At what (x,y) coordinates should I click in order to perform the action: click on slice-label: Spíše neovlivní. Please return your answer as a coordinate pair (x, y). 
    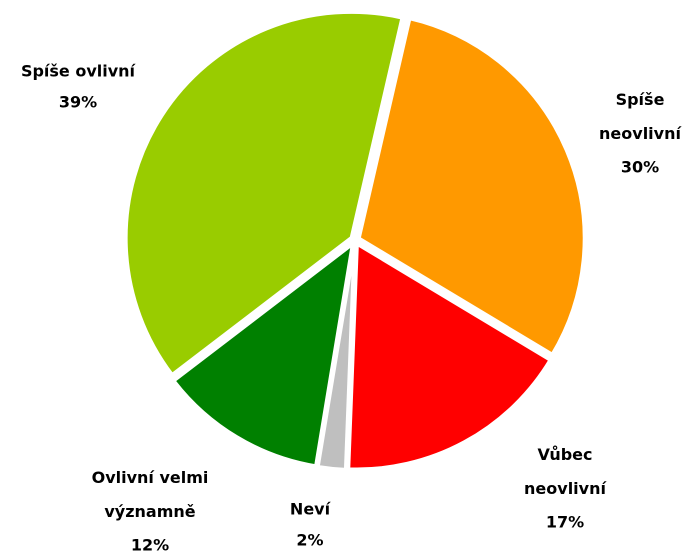
    Looking at the image, I should click on (640, 116).